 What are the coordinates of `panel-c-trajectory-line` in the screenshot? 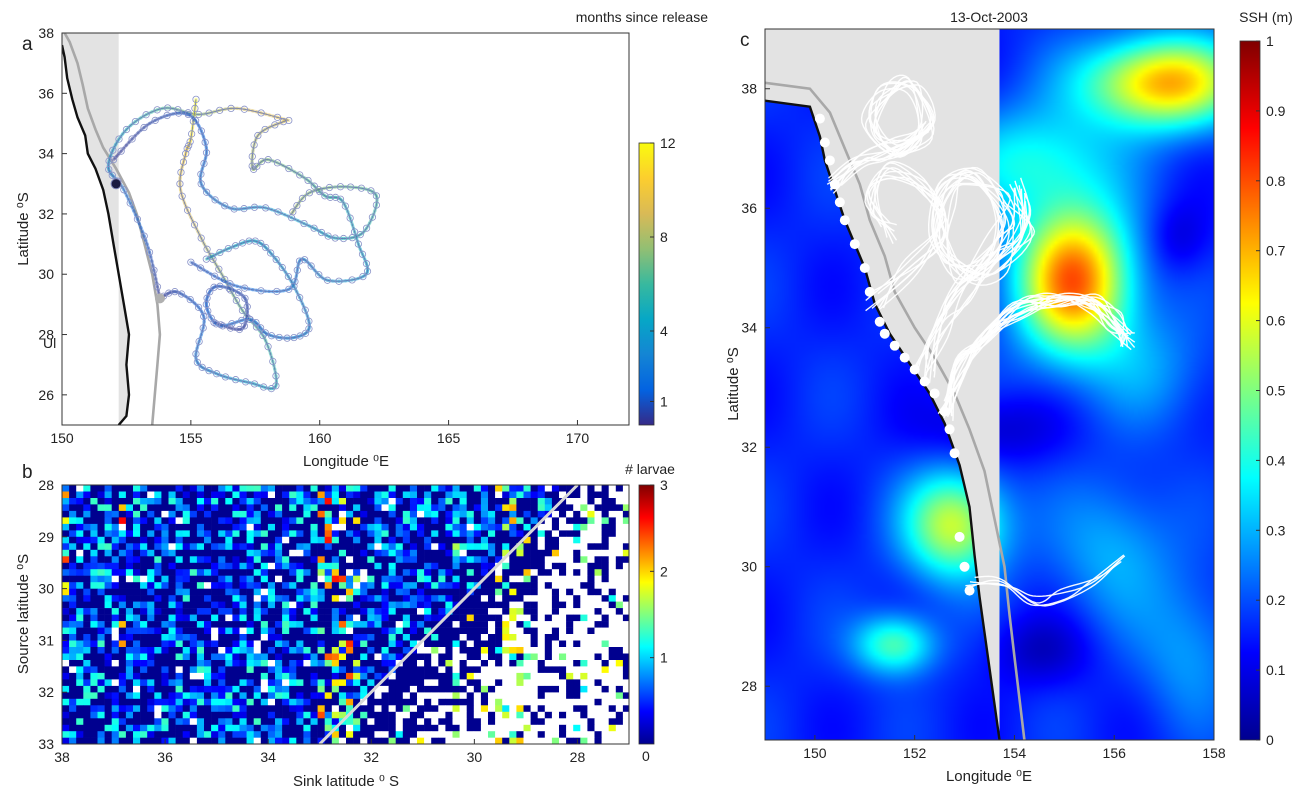 It's located at (1042, 583).